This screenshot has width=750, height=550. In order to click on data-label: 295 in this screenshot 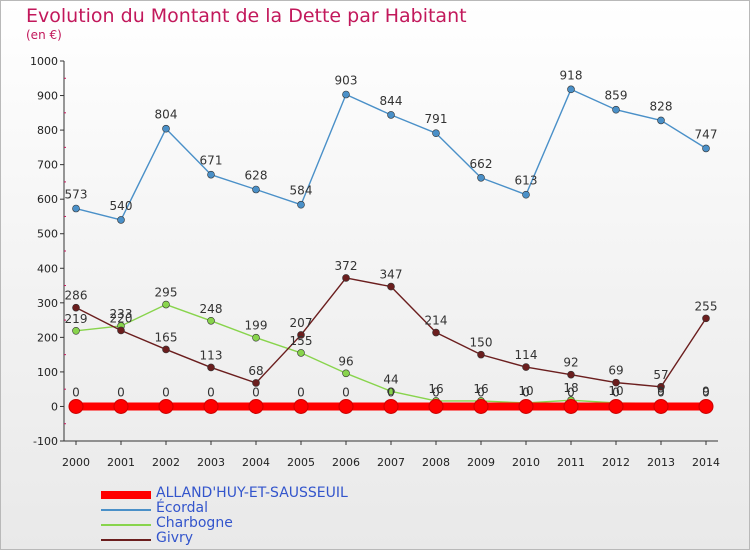, I will do `click(166, 293)`.